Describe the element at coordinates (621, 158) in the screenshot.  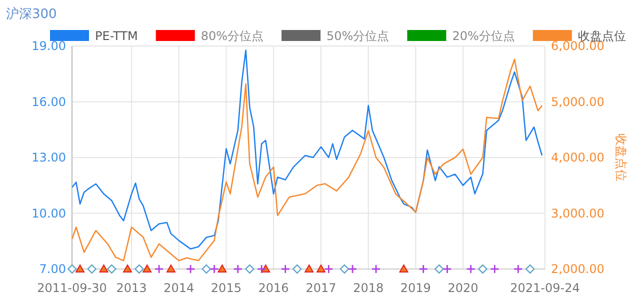
I see `y2-axis-title: 收盘点位` at that location.